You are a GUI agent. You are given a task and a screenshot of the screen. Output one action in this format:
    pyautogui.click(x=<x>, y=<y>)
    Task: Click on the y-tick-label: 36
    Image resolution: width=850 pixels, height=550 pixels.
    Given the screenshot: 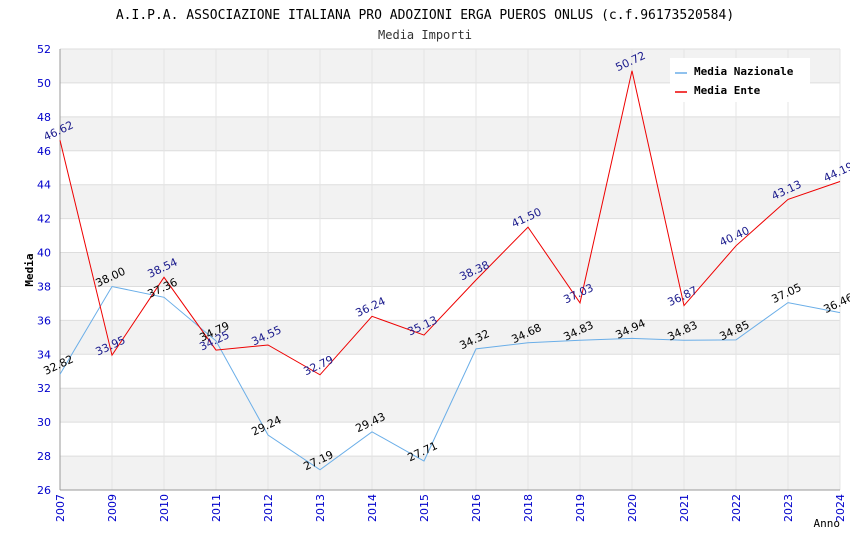 What is the action you would take?
    pyautogui.click(x=44, y=320)
    